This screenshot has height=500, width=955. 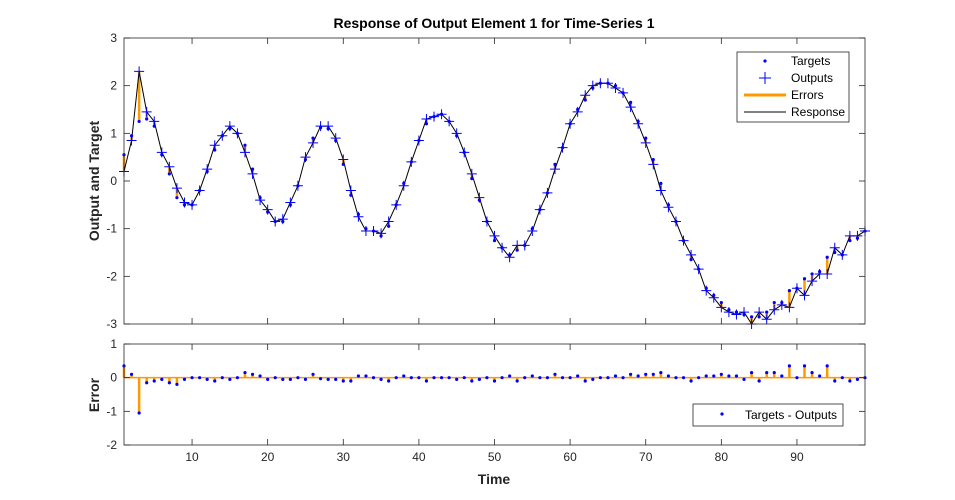 What do you see at coordinates (570, 457) in the screenshot?
I see `x-tick-label: 60` at bounding box center [570, 457].